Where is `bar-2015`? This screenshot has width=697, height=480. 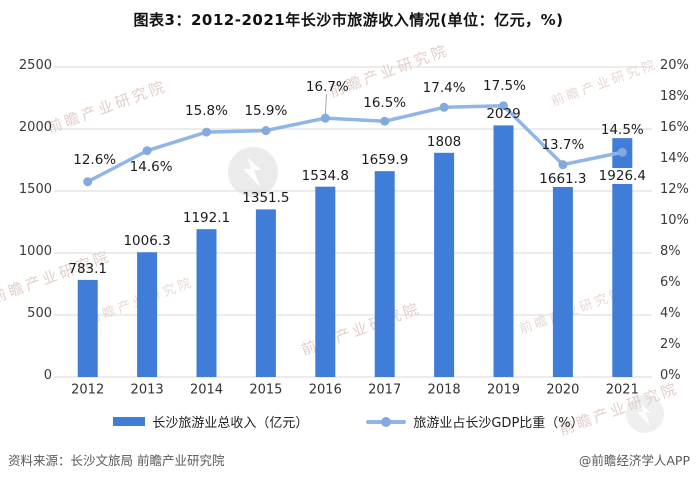
bar-2015 is located at coordinates (265, 293).